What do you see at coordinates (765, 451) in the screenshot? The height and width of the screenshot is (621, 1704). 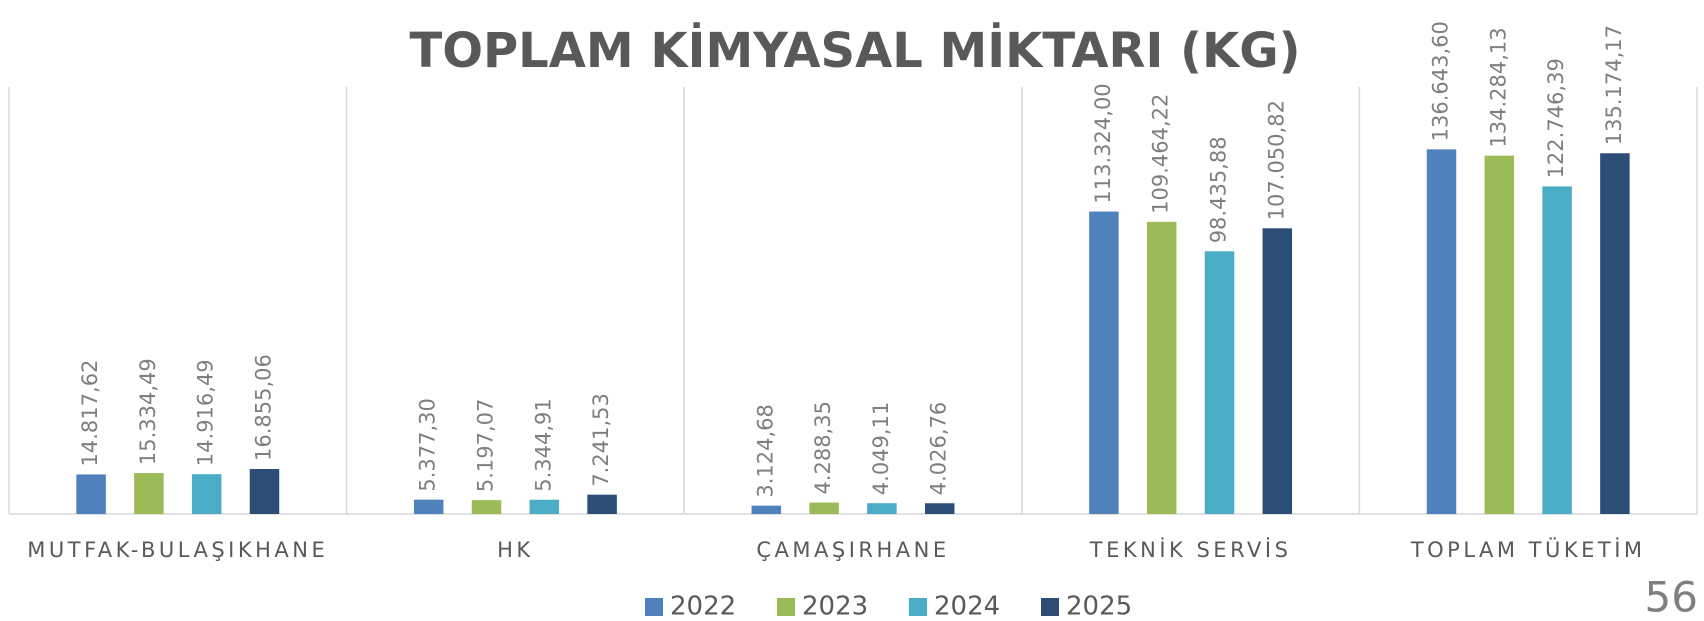 I see `data-label: 3.124,68` at bounding box center [765, 451].